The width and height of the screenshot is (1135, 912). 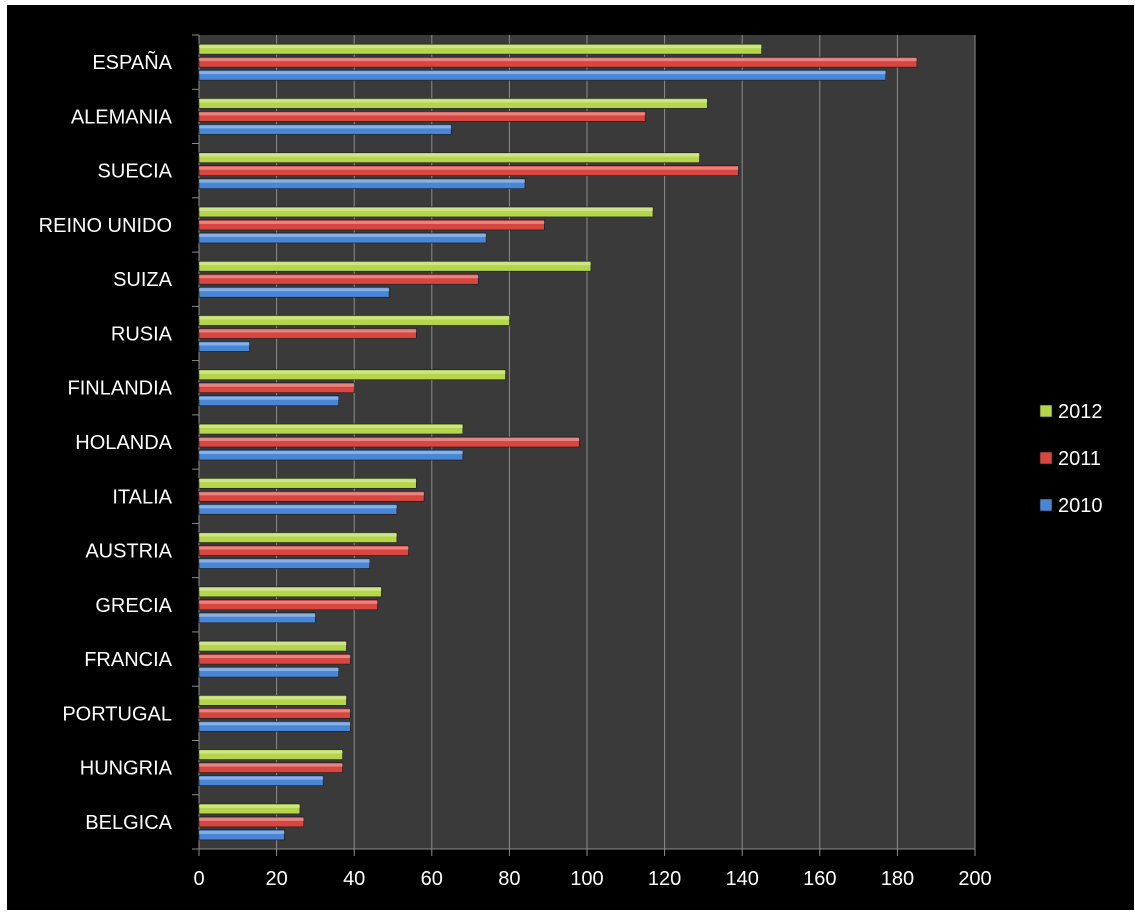 What do you see at coordinates (586, 879) in the screenshot?
I see `x-tick-label: 100` at bounding box center [586, 879].